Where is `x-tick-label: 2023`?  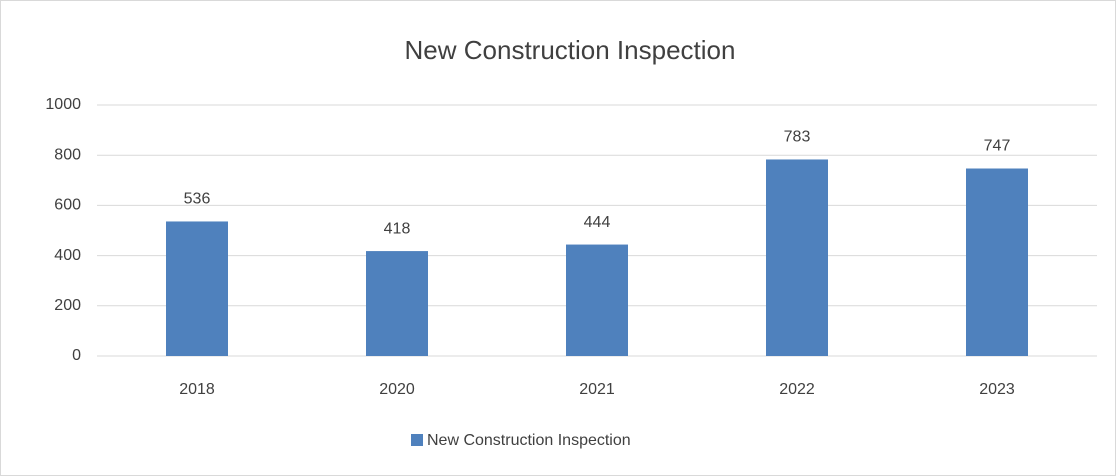
x-tick-label: 2023 is located at coordinates (997, 389).